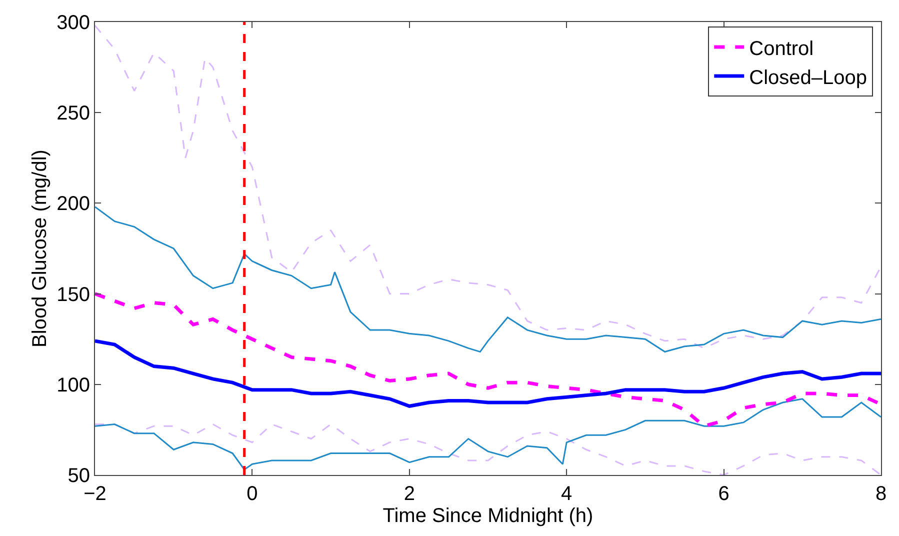 Image resolution: width=899 pixels, height=536 pixels. Describe the element at coordinates (73, 113) in the screenshot. I see `y-tick-label: 250` at that location.